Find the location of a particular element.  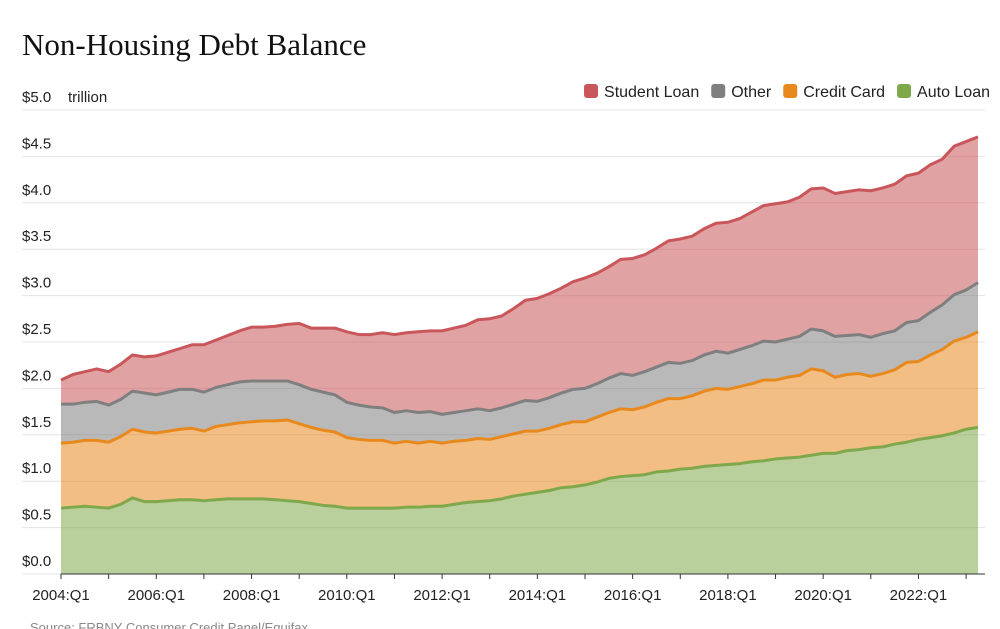

x-tick-label: 2004:Q1 is located at coordinates (61, 595).